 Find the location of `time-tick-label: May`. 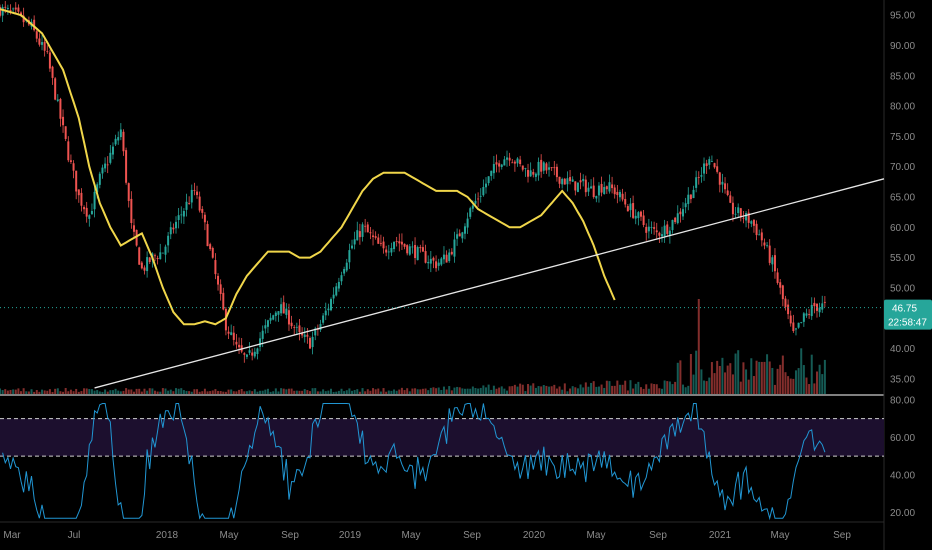

time-tick-label: May is located at coordinates (780, 535).